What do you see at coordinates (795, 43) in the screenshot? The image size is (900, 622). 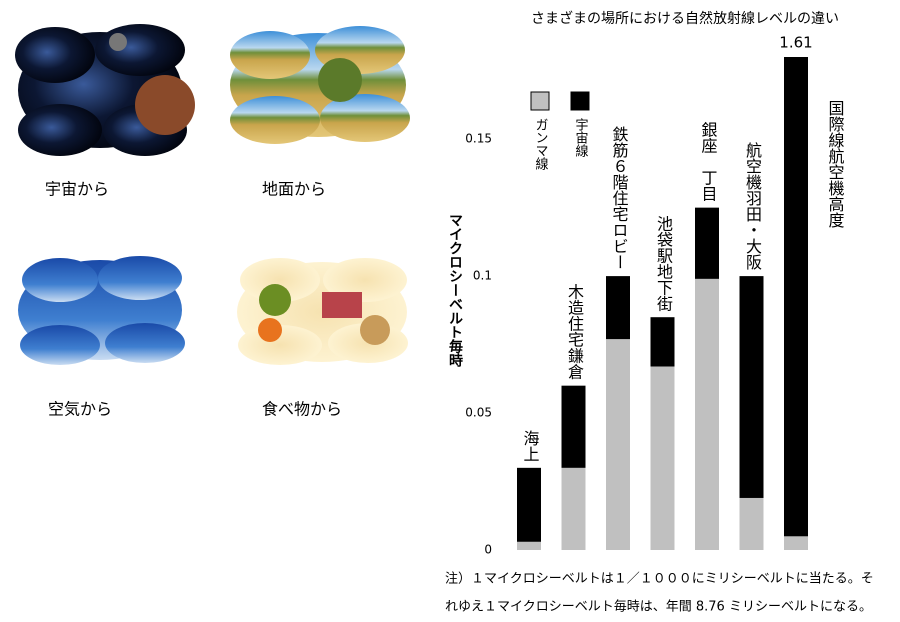 I see `data-label: 1.61` at bounding box center [795, 43].